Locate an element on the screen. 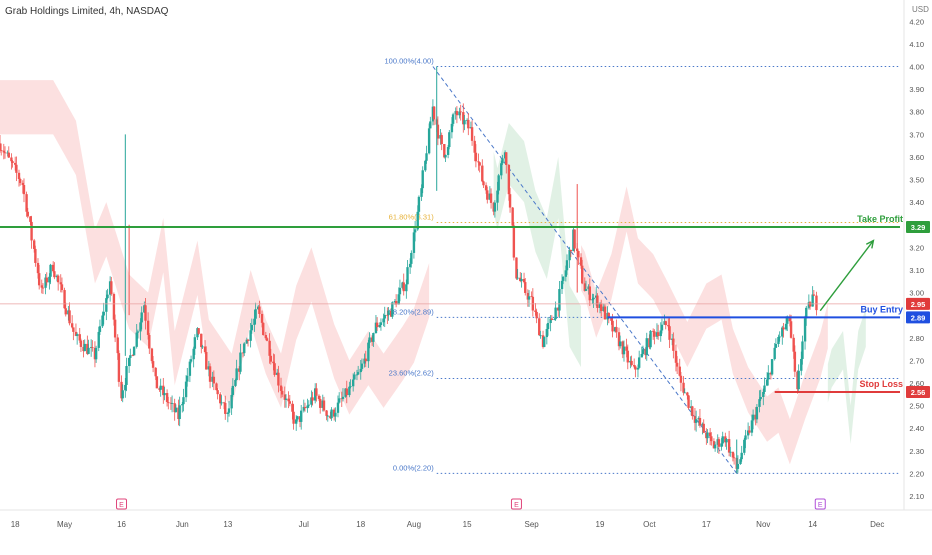 Image resolution: width=932 pixels, height=555 pixels. price-tick-12: 3.00 is located at coordinates (916, 293).